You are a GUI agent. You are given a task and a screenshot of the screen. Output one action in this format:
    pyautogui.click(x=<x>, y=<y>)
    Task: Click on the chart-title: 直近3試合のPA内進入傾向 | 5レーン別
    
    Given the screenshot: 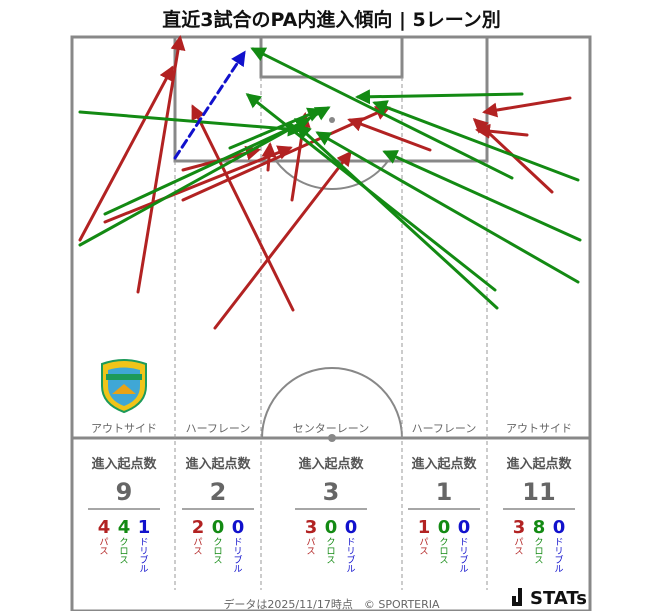 What is the action you would take?
    pyautogui.click(x=331, y=20)
    